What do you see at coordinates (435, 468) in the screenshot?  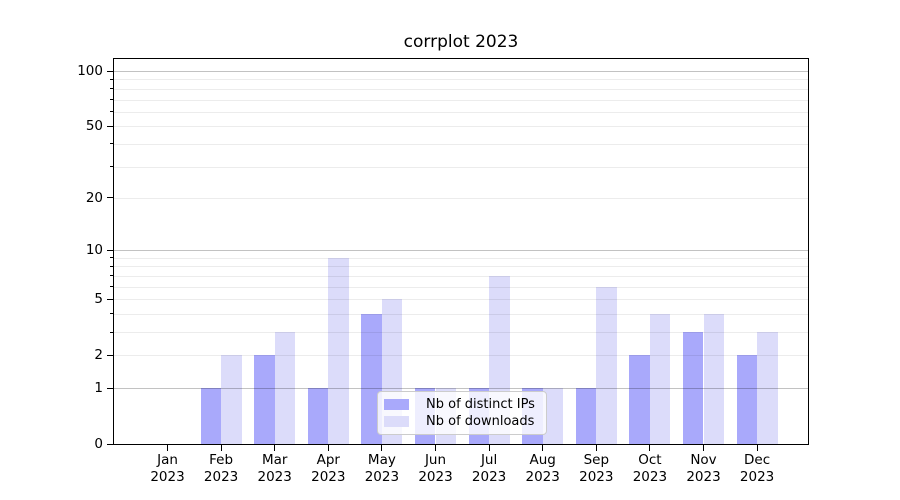 I see `x-tick-label-jun: Jun 2023` at bounding box center [435, 468].